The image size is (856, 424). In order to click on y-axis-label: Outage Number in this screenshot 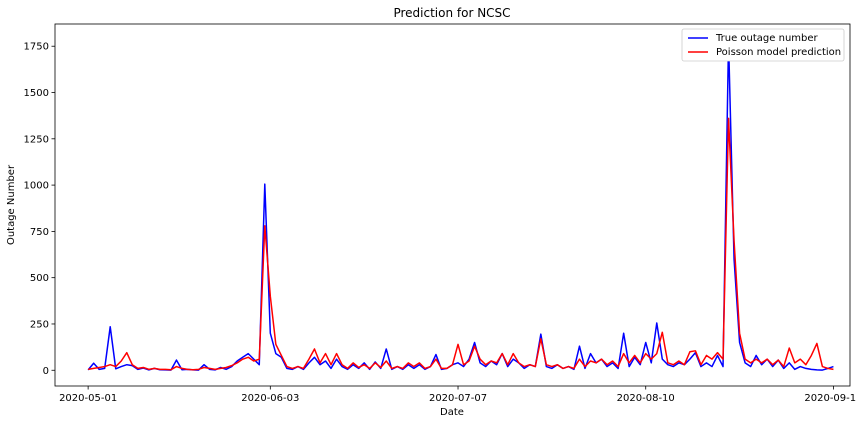, I will do `click(11, 204)`.